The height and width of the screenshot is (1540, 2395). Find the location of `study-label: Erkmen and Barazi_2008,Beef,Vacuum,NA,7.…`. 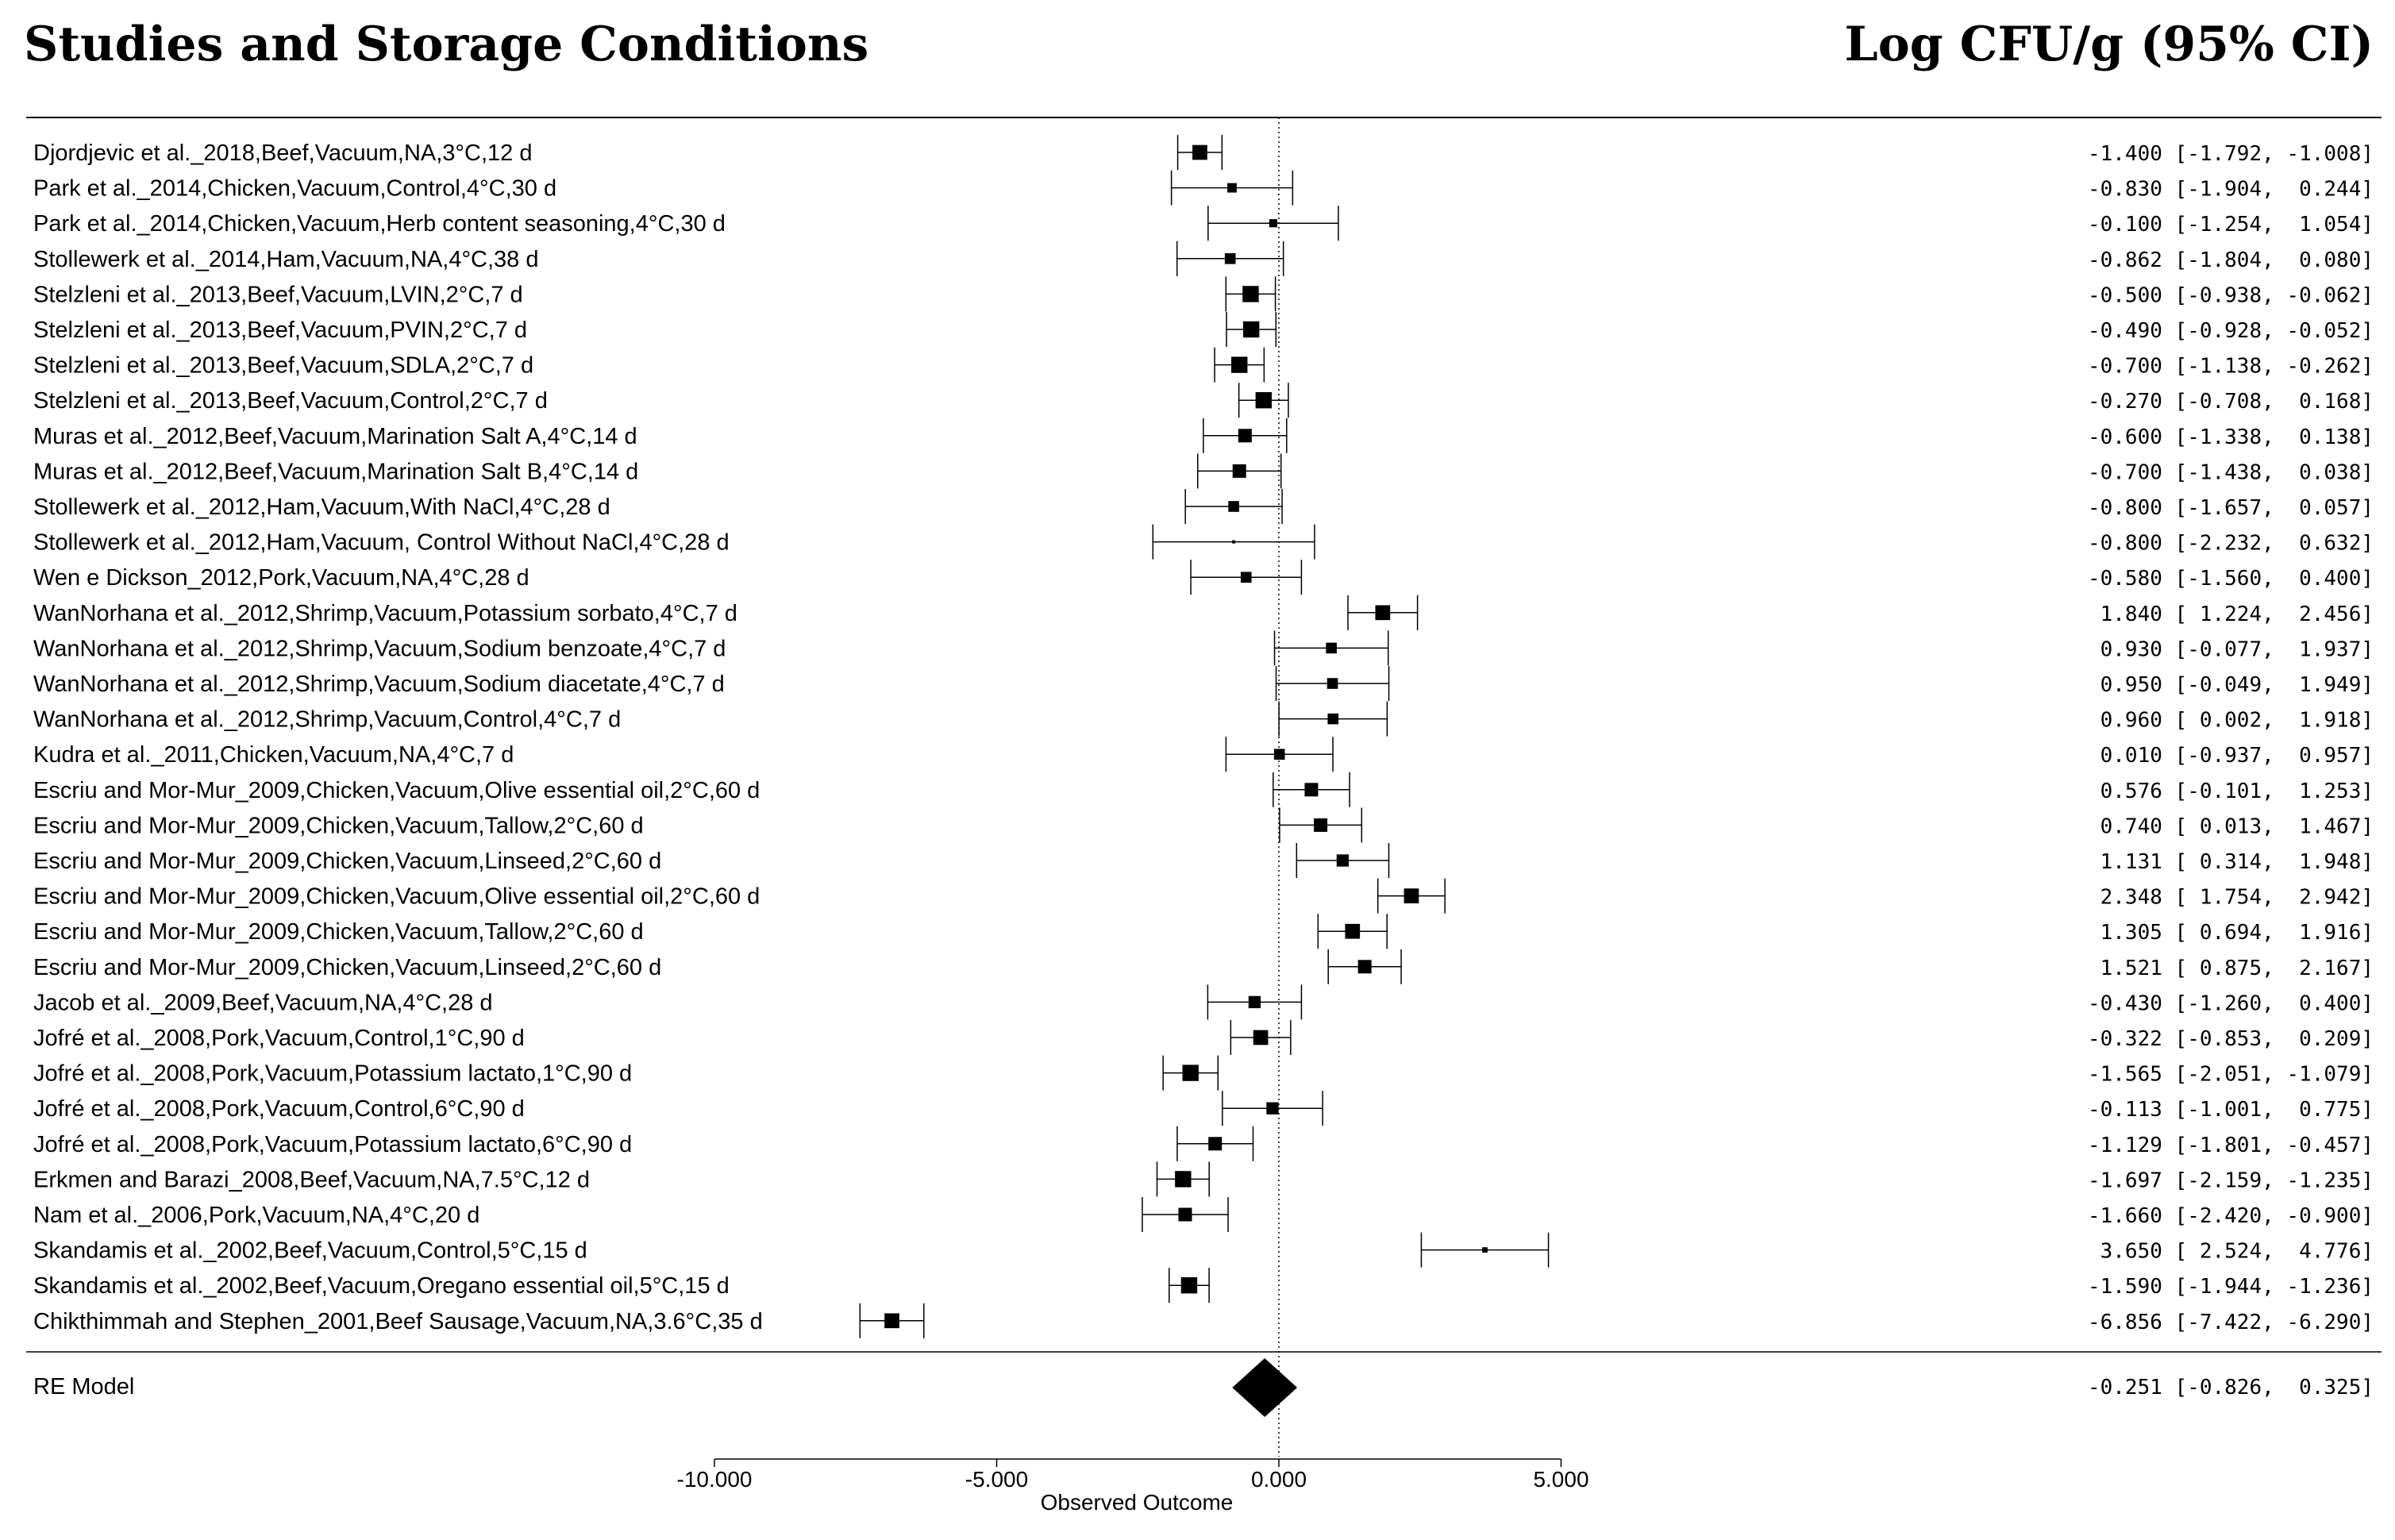

study-label: Erkmen and Barazi_2008,Beef,Vacuum,NA,7.… is located at coordinates (311, 1179).